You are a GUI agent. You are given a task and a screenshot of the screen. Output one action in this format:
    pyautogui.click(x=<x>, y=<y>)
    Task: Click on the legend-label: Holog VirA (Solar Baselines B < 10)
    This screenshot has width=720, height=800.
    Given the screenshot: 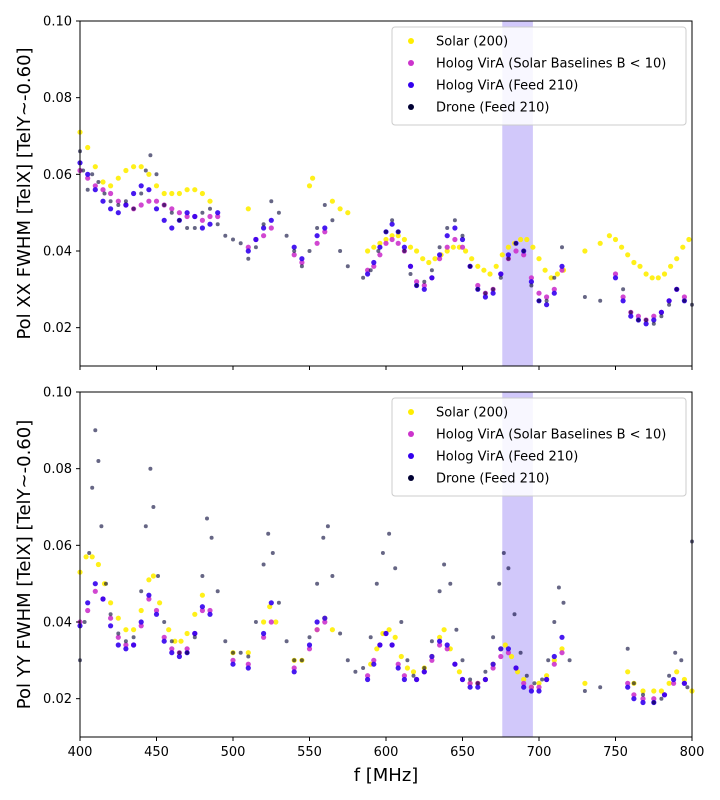 What is the action you would take?
    pyautogui.click(x=551, y=64)
    